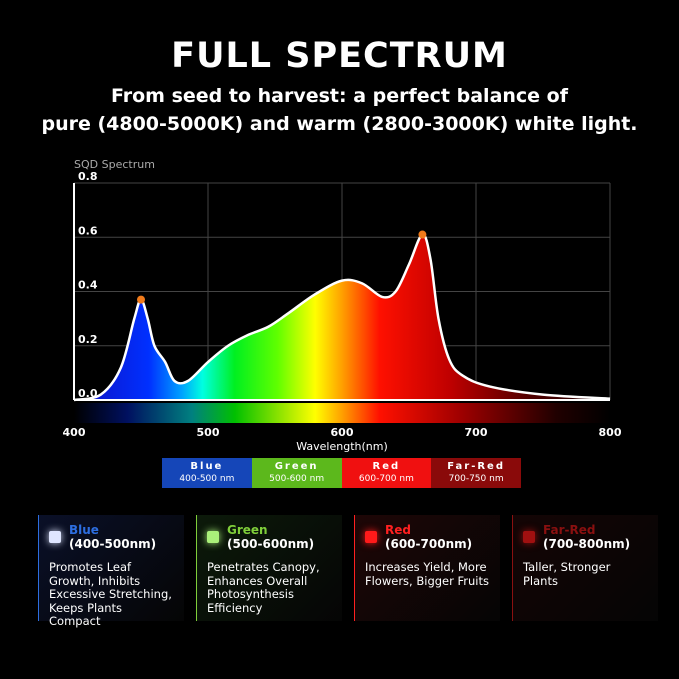 This screenshot has width=679, height=679. What do you see at coordinates (386, 479) in the screenshot?
I see `band-range: 600-700 nm` at bounding box center [386, 479].